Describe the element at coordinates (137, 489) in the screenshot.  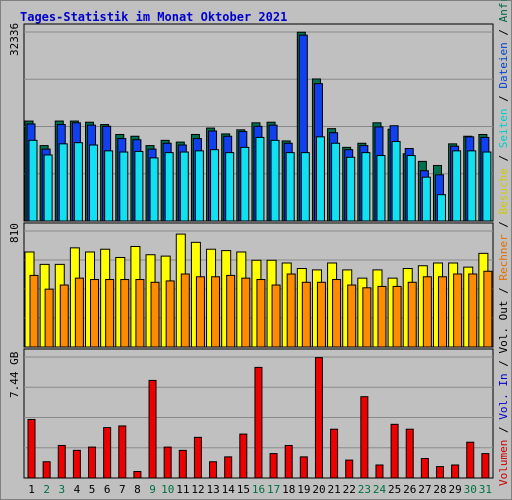
I see `x-tick-label: 8` at that location.